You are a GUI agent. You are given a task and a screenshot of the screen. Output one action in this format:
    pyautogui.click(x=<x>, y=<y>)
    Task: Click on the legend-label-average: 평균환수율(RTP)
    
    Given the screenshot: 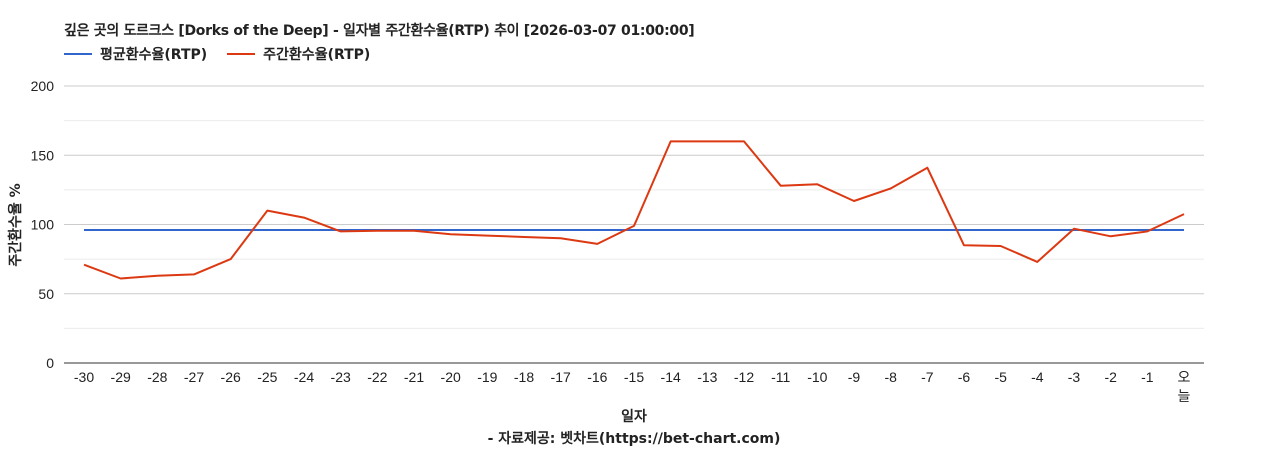 What is the action you would take?
    pyautogui.click(x=154, y=55)
    